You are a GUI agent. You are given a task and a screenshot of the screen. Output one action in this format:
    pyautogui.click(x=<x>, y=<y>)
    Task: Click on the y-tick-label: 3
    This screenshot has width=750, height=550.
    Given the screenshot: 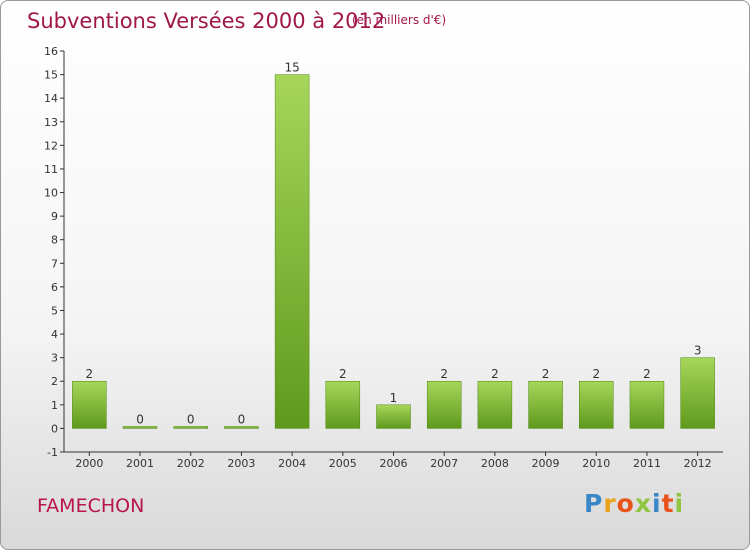 What is the action you would take?
    pyautogui.click(x=54, y=358)
    